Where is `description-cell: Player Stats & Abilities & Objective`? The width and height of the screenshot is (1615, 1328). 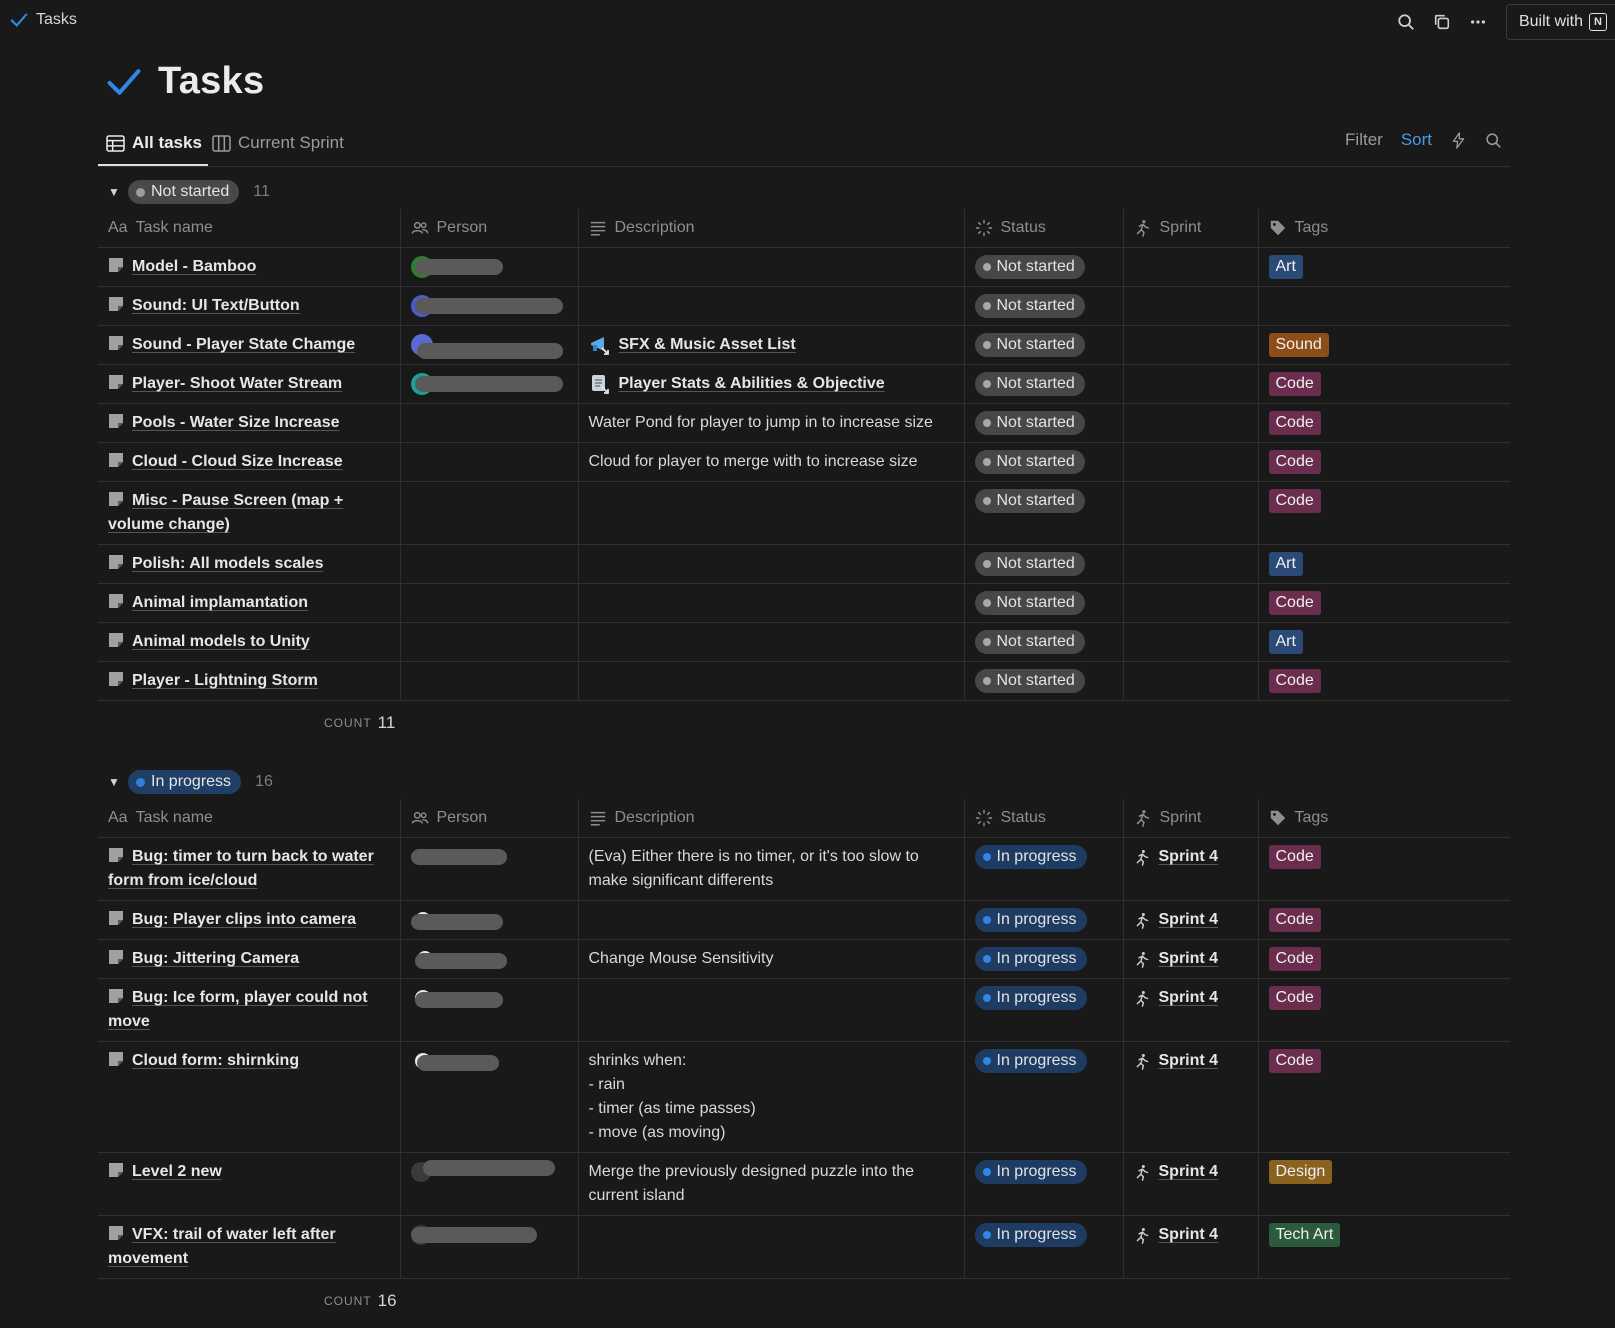
description-cell: Player Stats & Abilities & Objective is located at coordinates (770, 384).